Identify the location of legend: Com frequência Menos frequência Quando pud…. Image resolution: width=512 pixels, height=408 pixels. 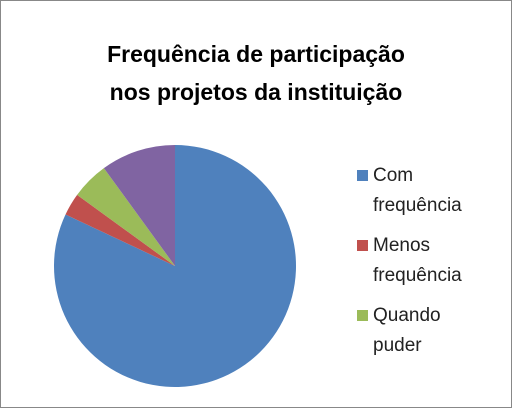
(427, 266).